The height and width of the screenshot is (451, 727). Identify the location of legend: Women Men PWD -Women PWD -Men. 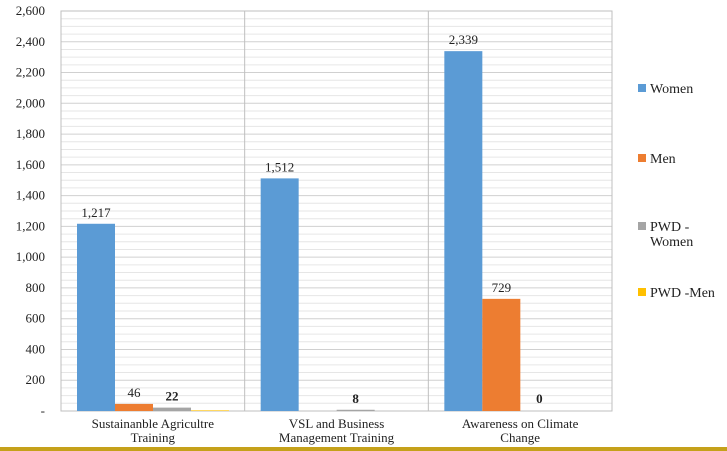
(676, 191).